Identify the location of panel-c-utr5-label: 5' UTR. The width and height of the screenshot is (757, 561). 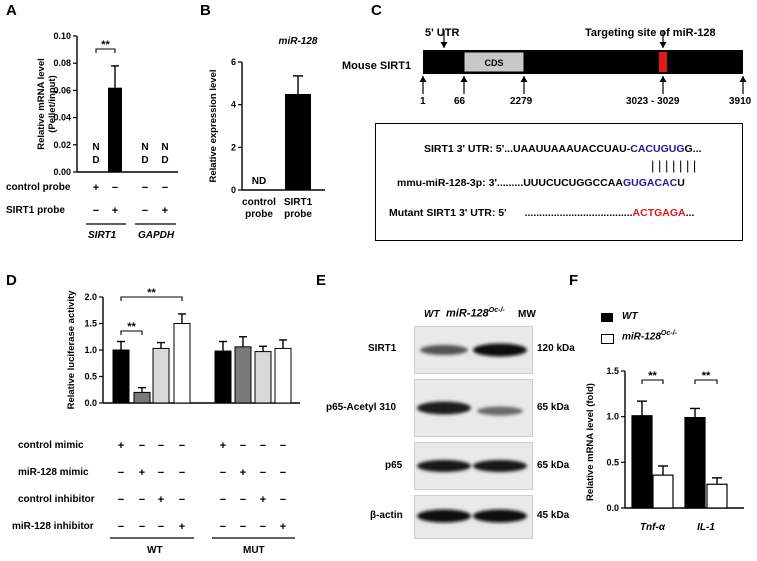
(442, 33).